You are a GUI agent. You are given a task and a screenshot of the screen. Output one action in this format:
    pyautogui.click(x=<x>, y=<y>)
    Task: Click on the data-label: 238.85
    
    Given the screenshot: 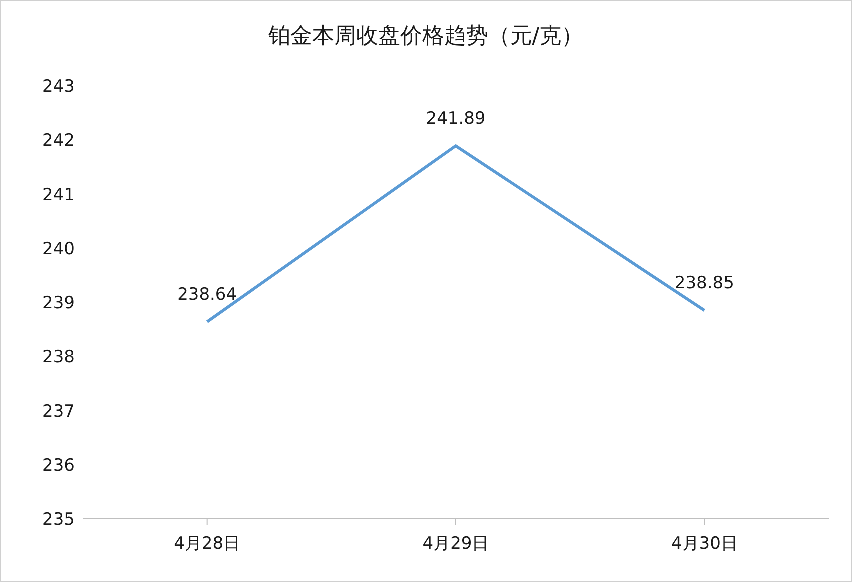 What is the action you would take?
    pyautogui.click(x=704, y=284)
    